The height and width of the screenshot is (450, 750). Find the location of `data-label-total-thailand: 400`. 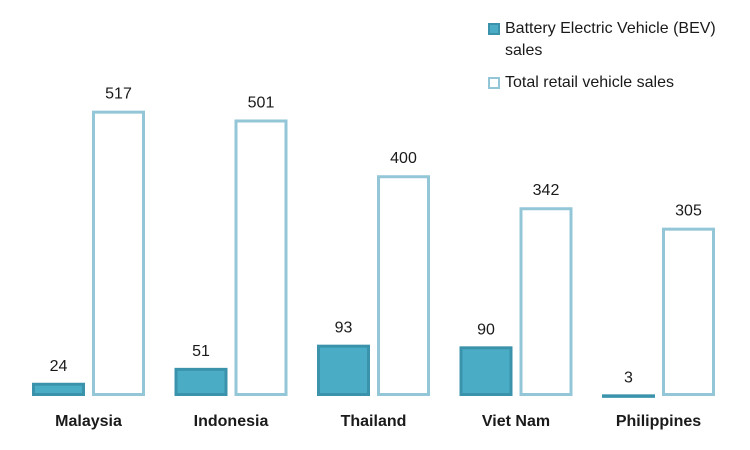

data-label-total-thailand: 400 is located at coordinates (403, 158).